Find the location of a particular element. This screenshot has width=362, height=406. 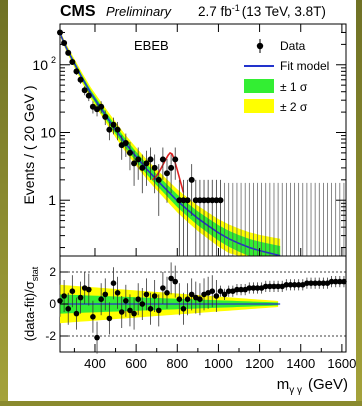

resonance-line is located at coordinates (168, 172).